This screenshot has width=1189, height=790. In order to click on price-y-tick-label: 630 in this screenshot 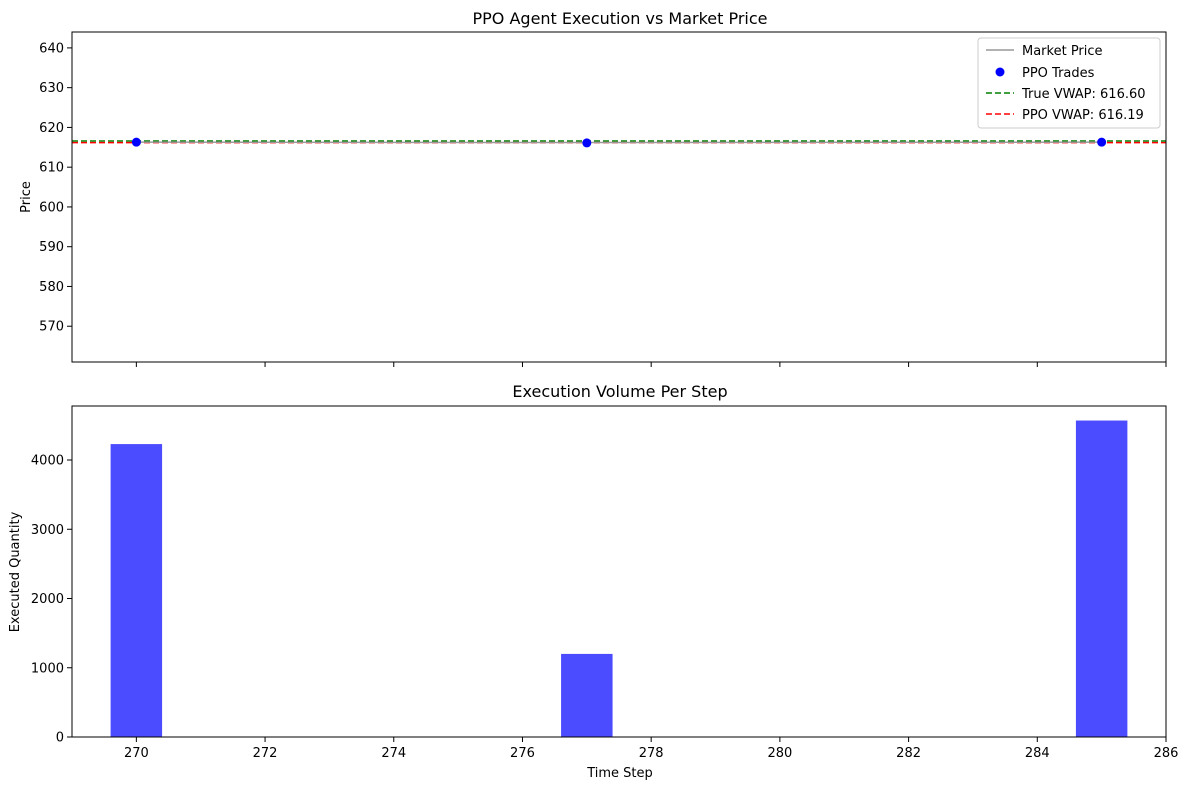, I will do `click(51, 88)`.